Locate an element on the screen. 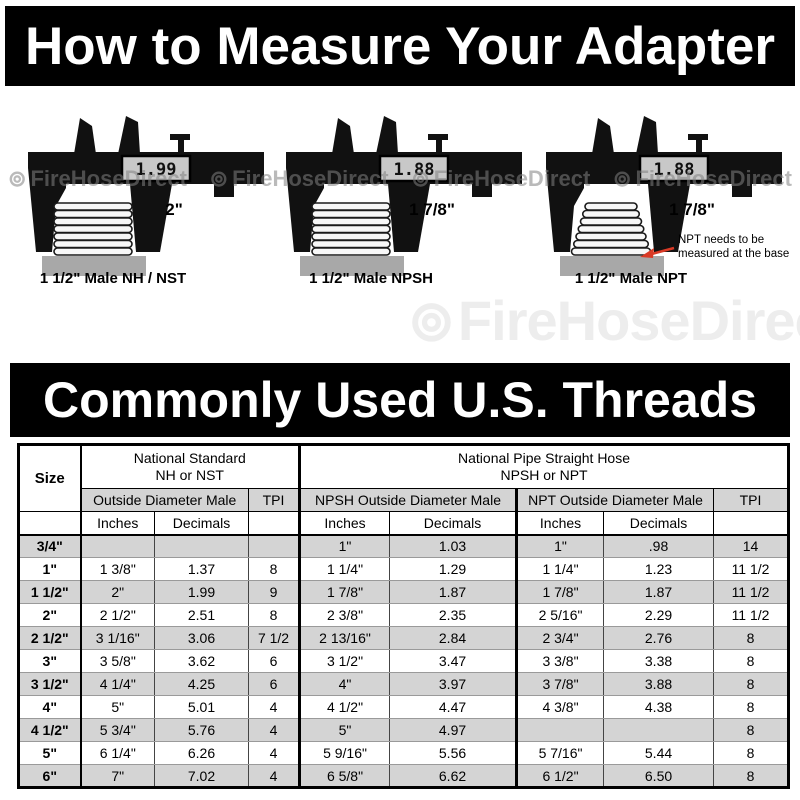  value-cell: 5" is located at coordinates (344, 730).